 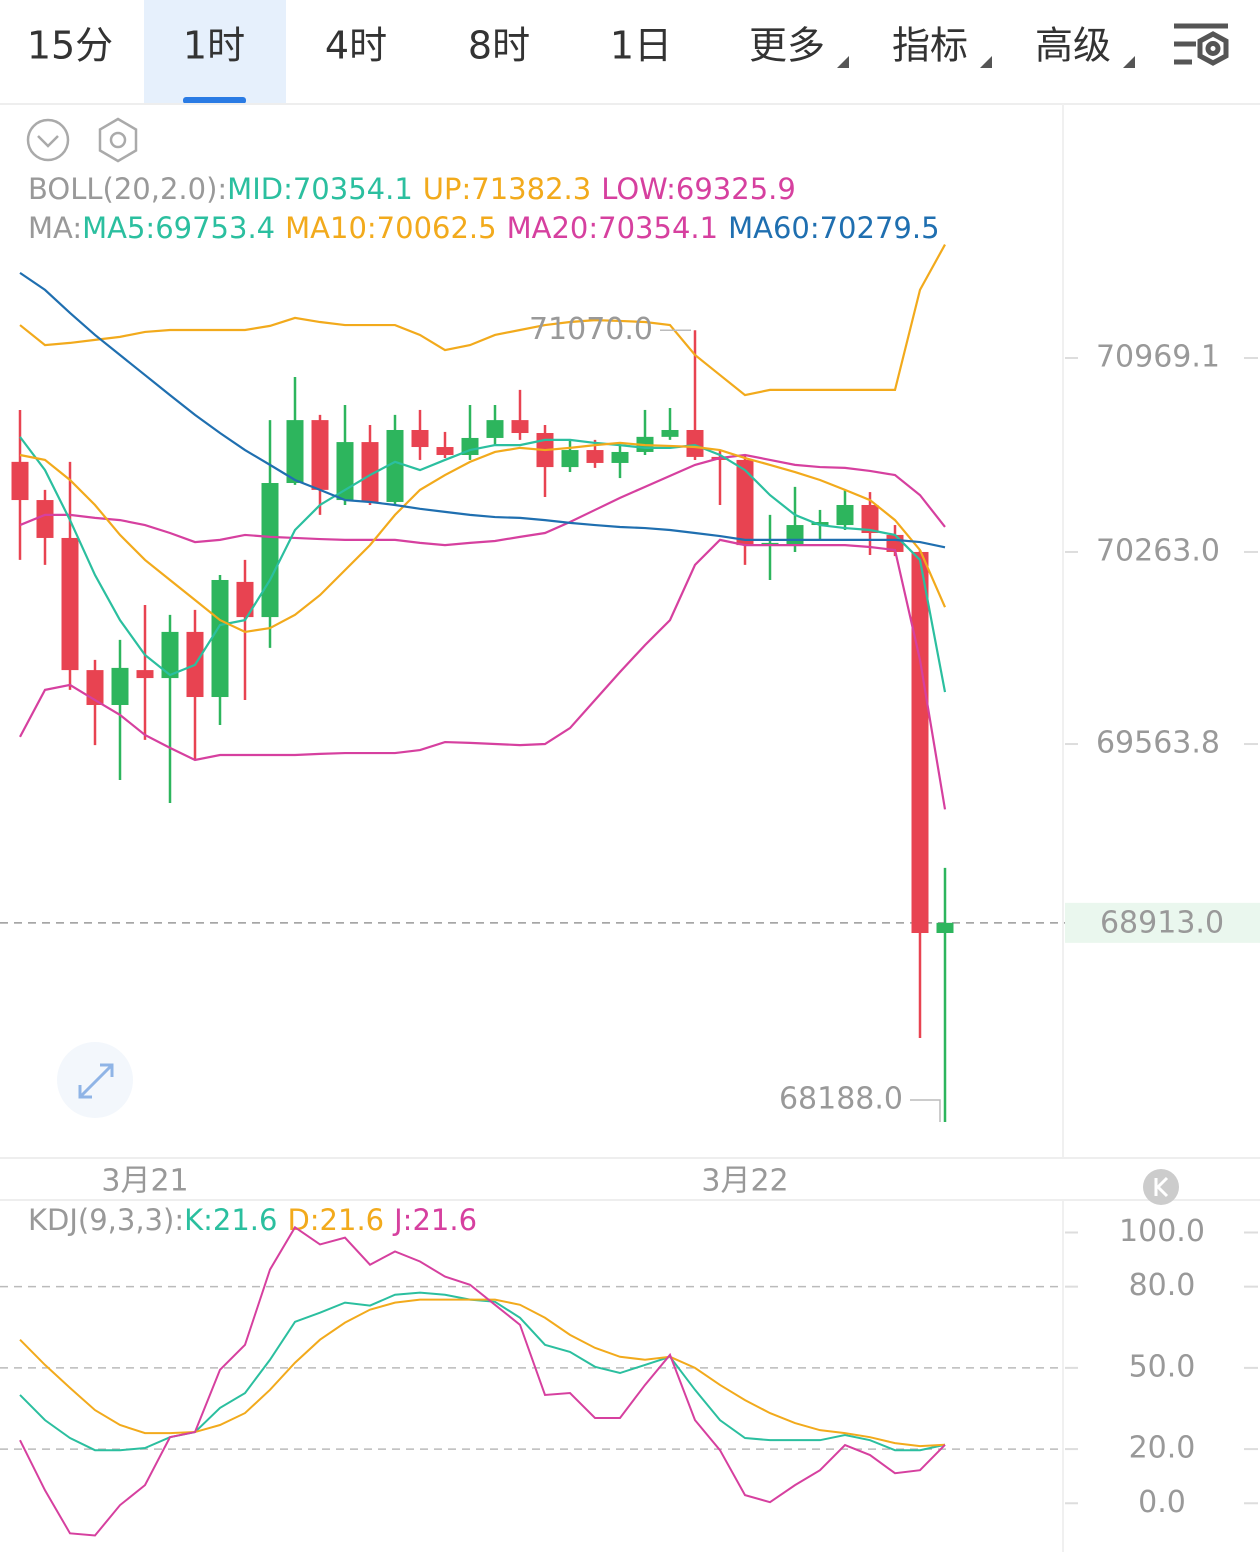 What do you see at coordinates (612, 228) in the screenshot?
I see `legend-item: MA20:70354.1` at bounding box center [612, 228].